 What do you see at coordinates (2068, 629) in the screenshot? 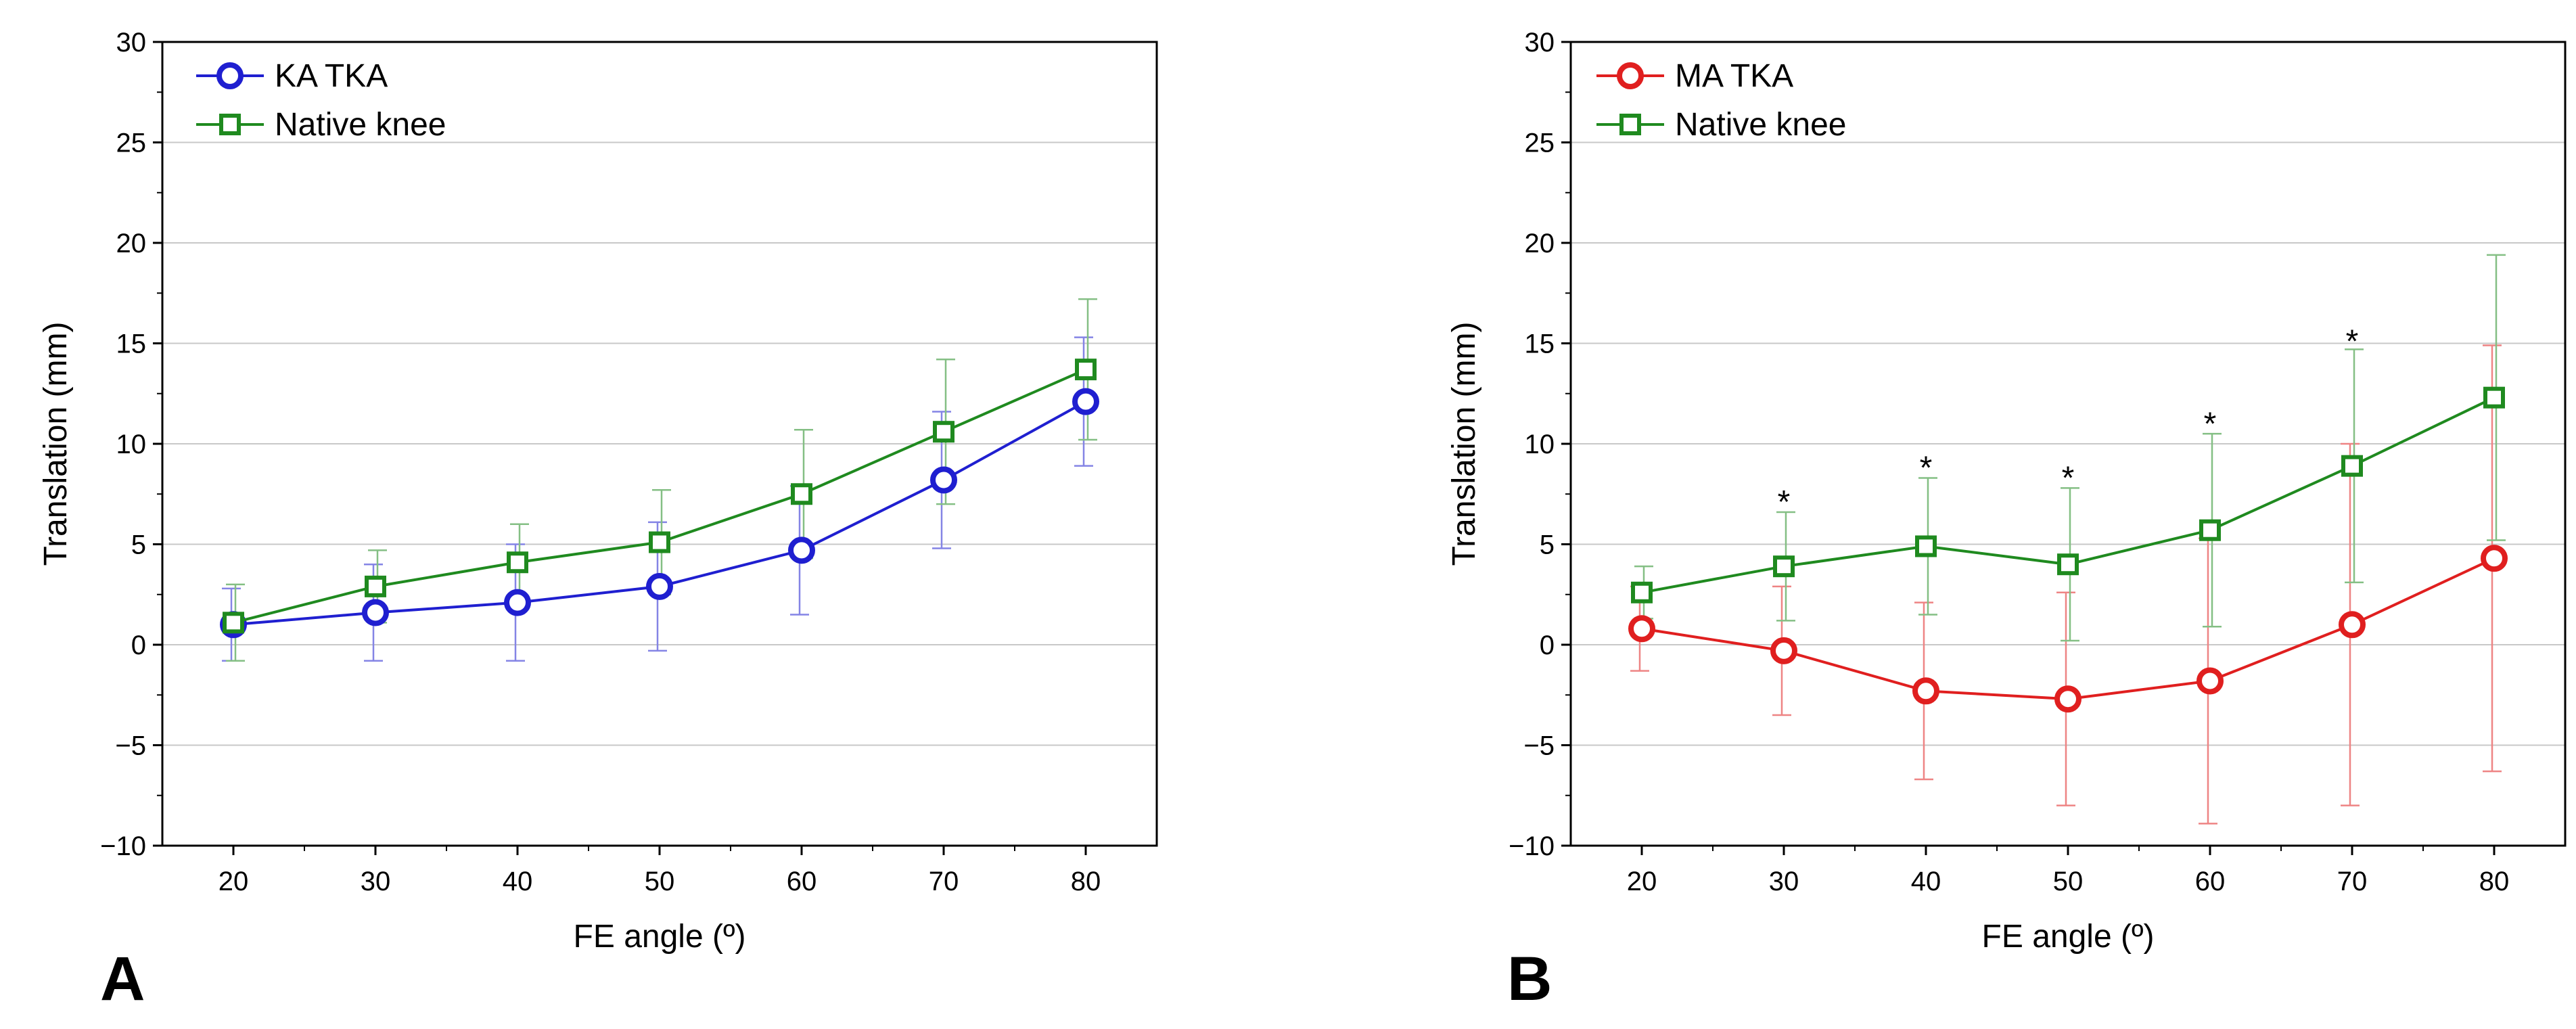
I see `series-line-ma-tka` at bounding box center [2068, 629].